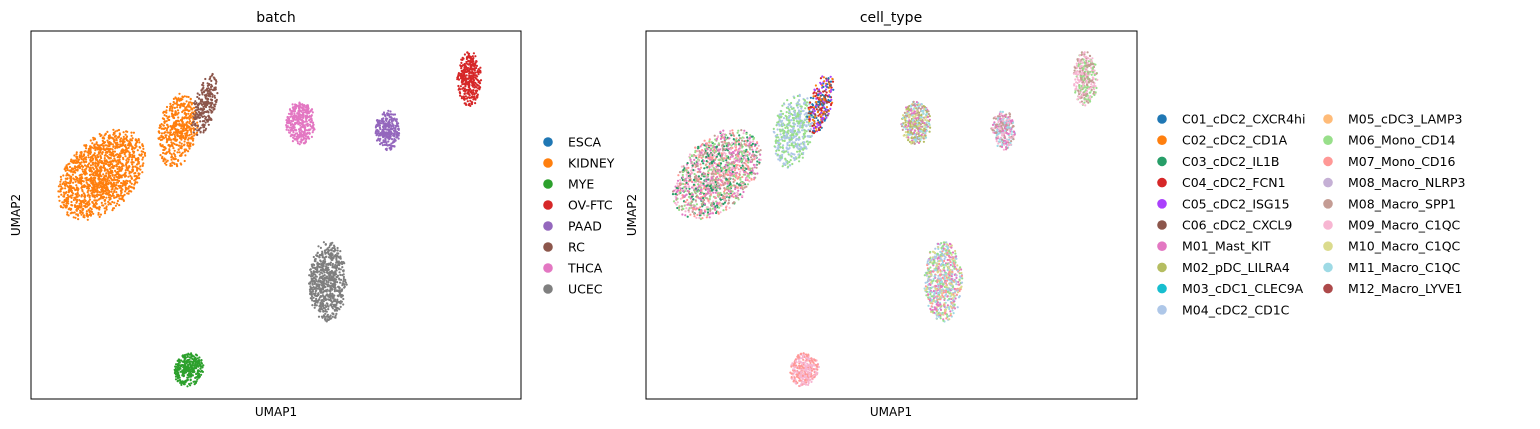 The width and height of the screenshot is (1540, 429). Describe the element at coordinates (548, 205) in the screenshot. I see `legend-marker` at that location.